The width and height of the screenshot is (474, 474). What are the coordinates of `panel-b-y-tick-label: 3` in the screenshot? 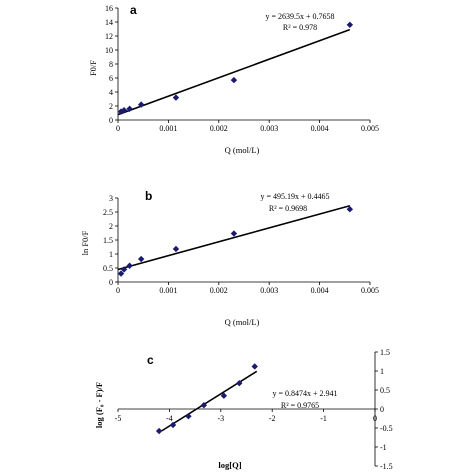 It's located at (111, 198).